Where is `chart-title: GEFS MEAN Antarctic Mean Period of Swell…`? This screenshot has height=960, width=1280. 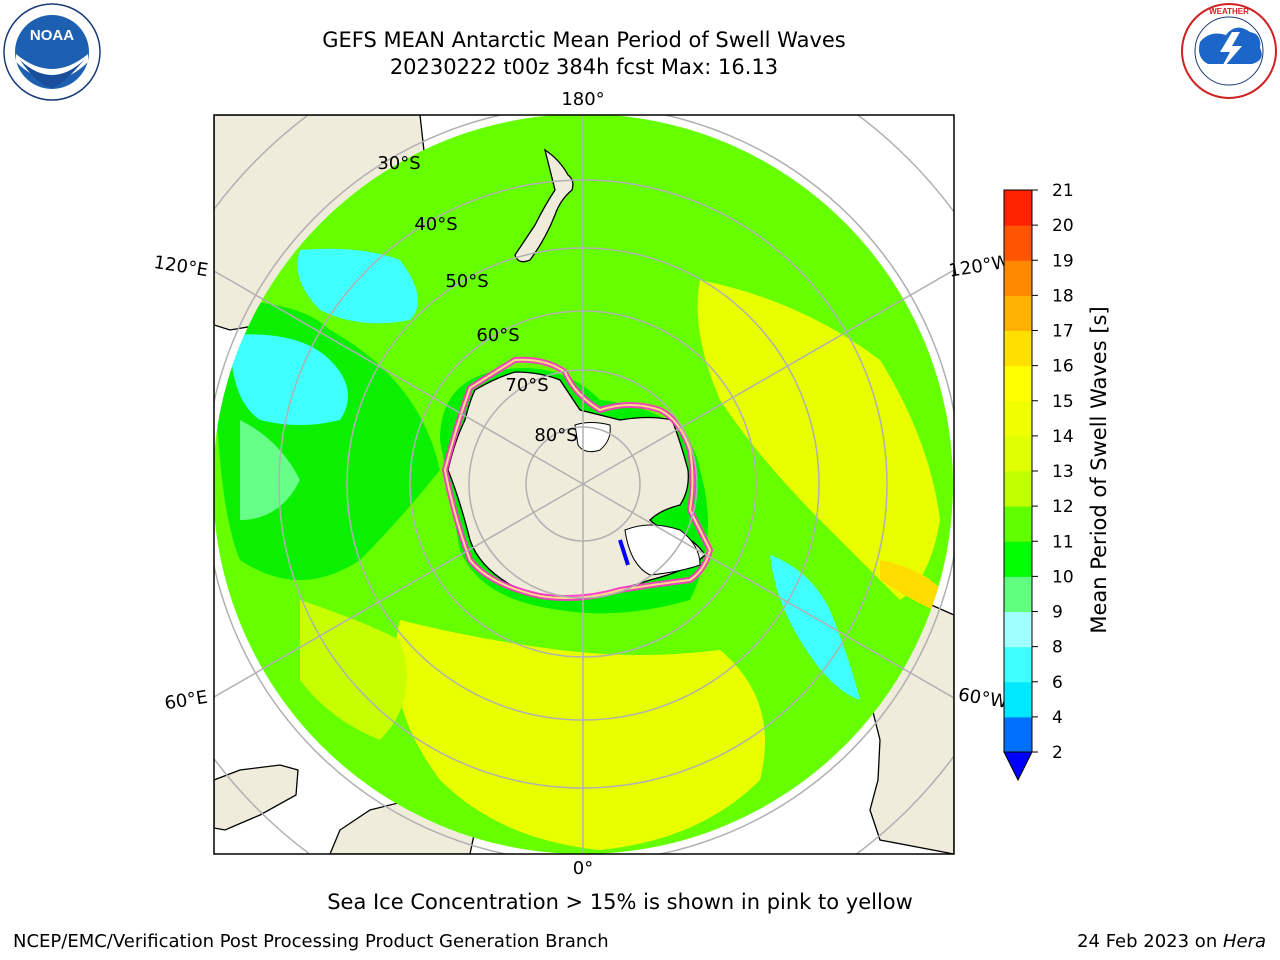 chart-title: GEFS MEAN Antarctic Mean Period of Swell… is located at coordinates (584, 40).